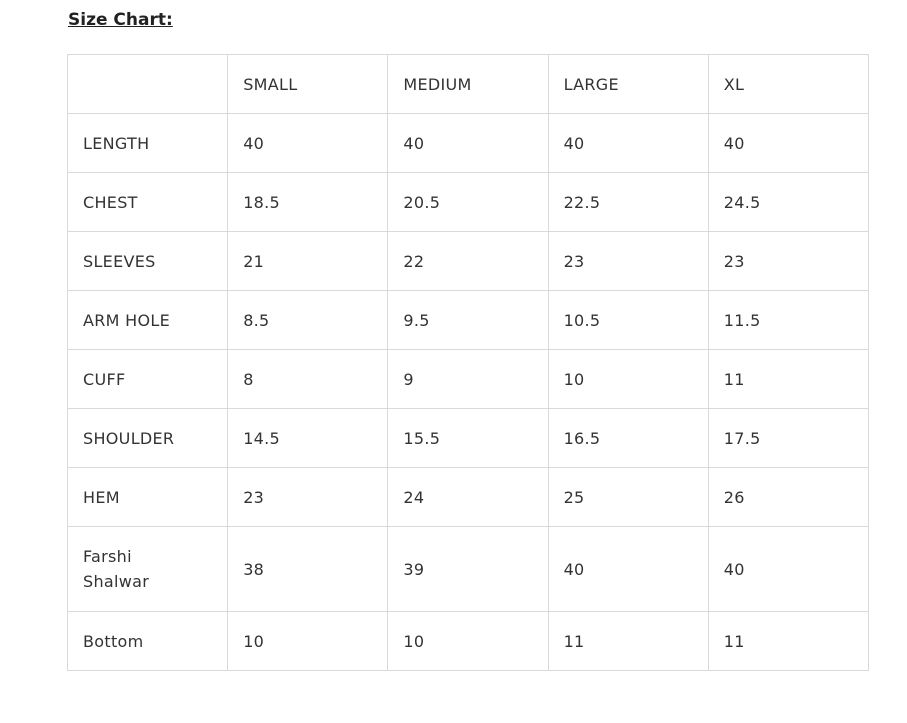 The height and width of the screenshot is (723, 907). Describe the element at coordinates (308, 379) in the screenshot. I see `table-cell: 8` at that location.